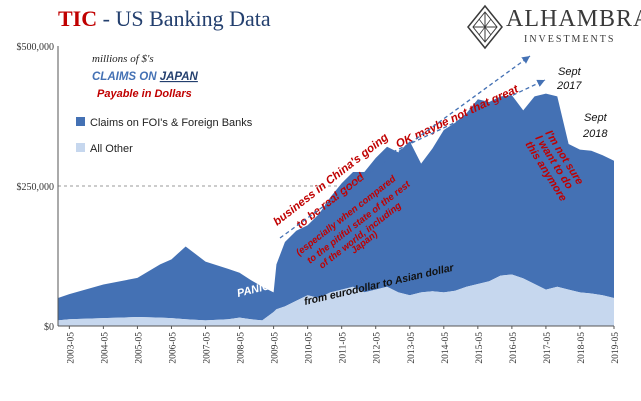 This screenshot has height=401, width=641. Describe the element at coordinates (570, 39) in the screenshot. I see `logo-subtitle: INVESTMENTS` at that location.